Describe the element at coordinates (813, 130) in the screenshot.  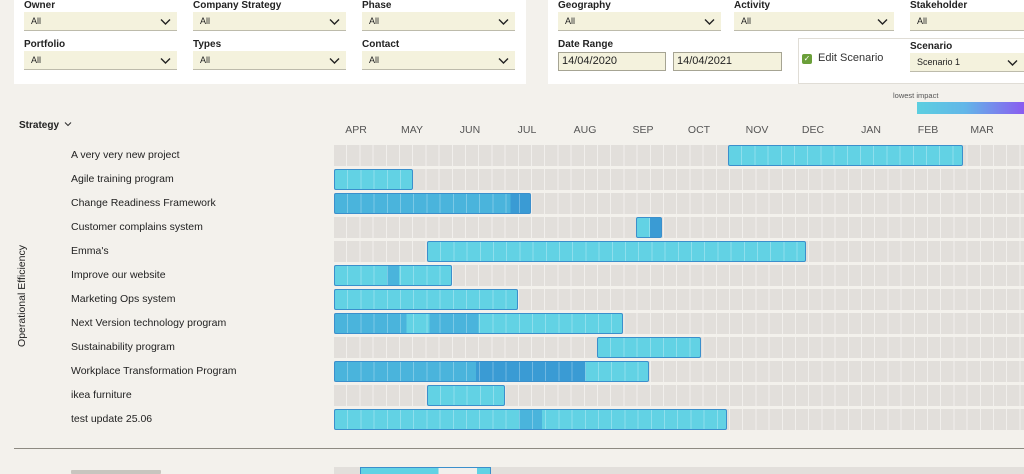
I see `month-label: DEC` at that location.